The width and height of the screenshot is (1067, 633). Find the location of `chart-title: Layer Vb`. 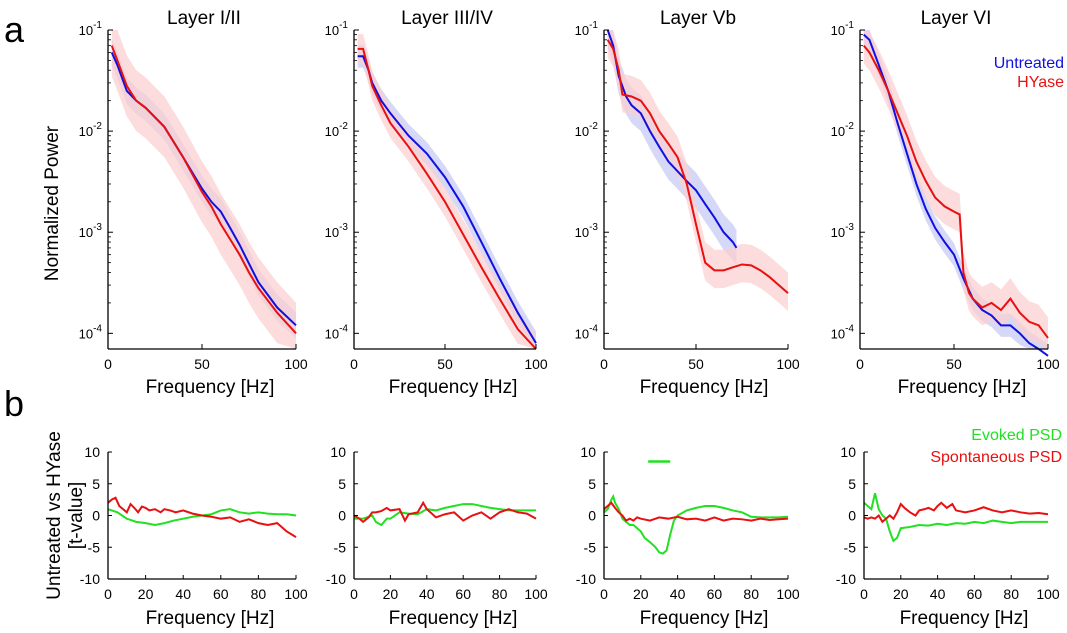

chart-title: Layer Vb is located at coordinates (698, 18).